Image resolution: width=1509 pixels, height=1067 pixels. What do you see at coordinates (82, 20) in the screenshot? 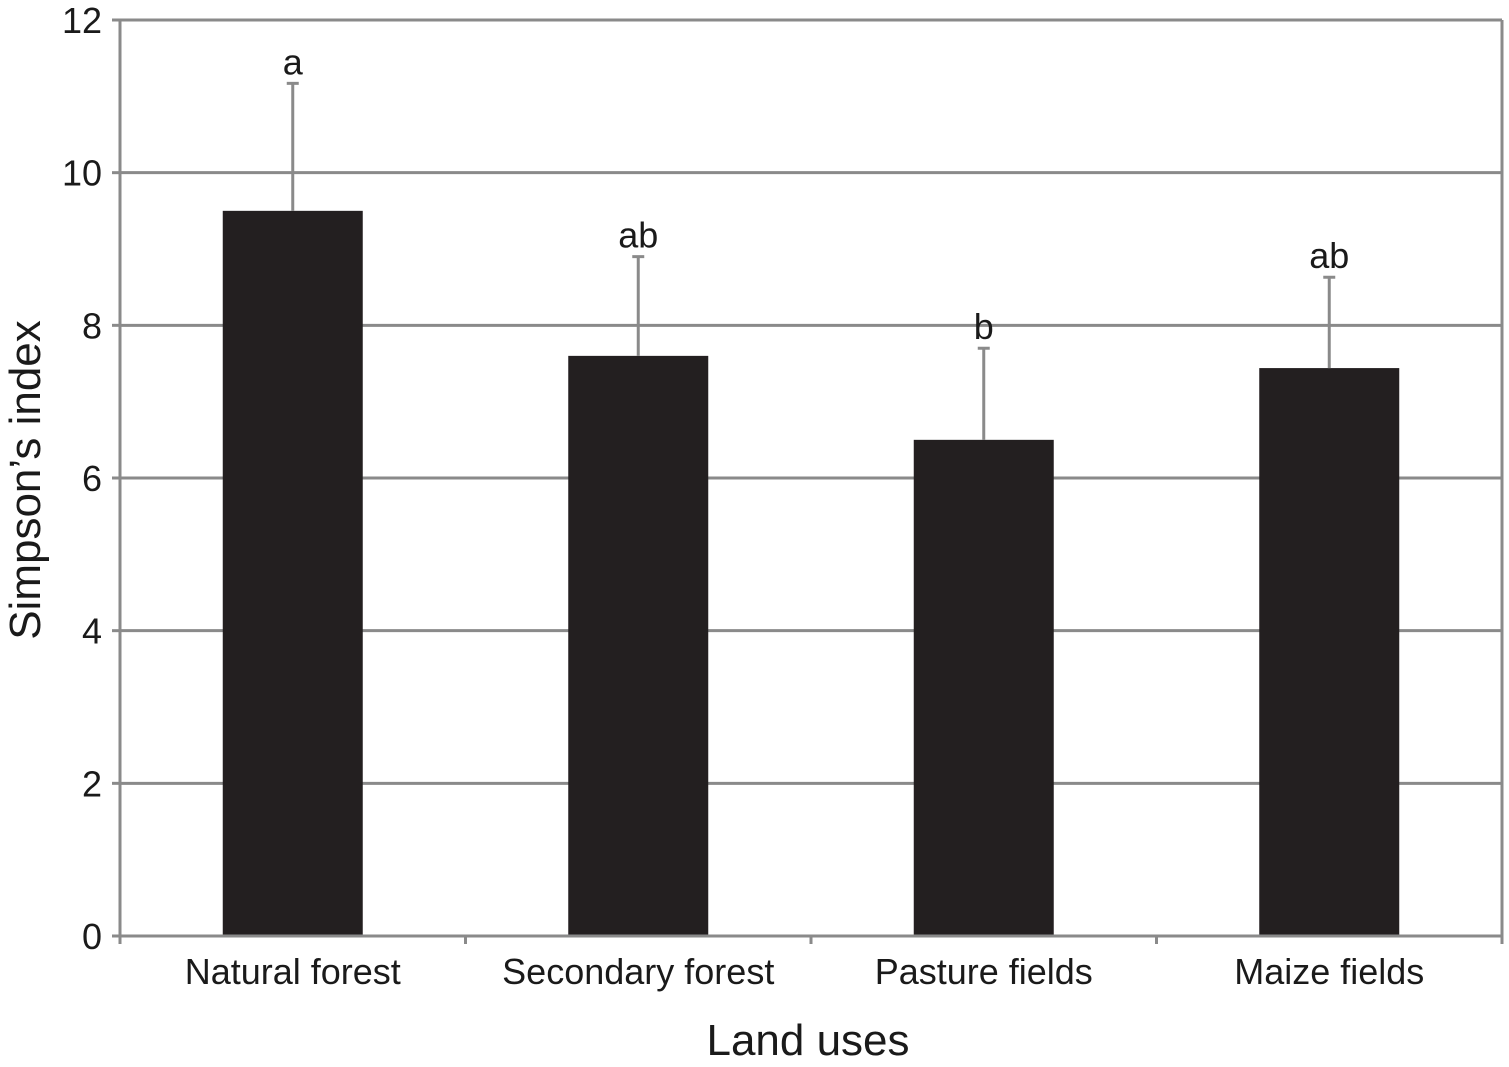
I see `y-tick-label: 12` at bounding box center [82, 20].